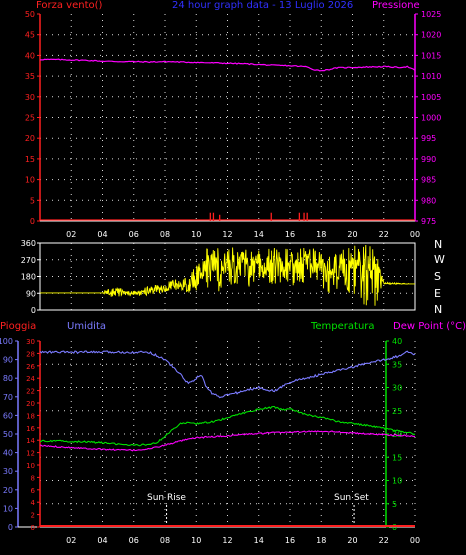 Image resolution: width=466 pixels, height=555 pixels. Describe the element at coordinates (227, 426) in the screenshot. I see `temperature-line` at that location.